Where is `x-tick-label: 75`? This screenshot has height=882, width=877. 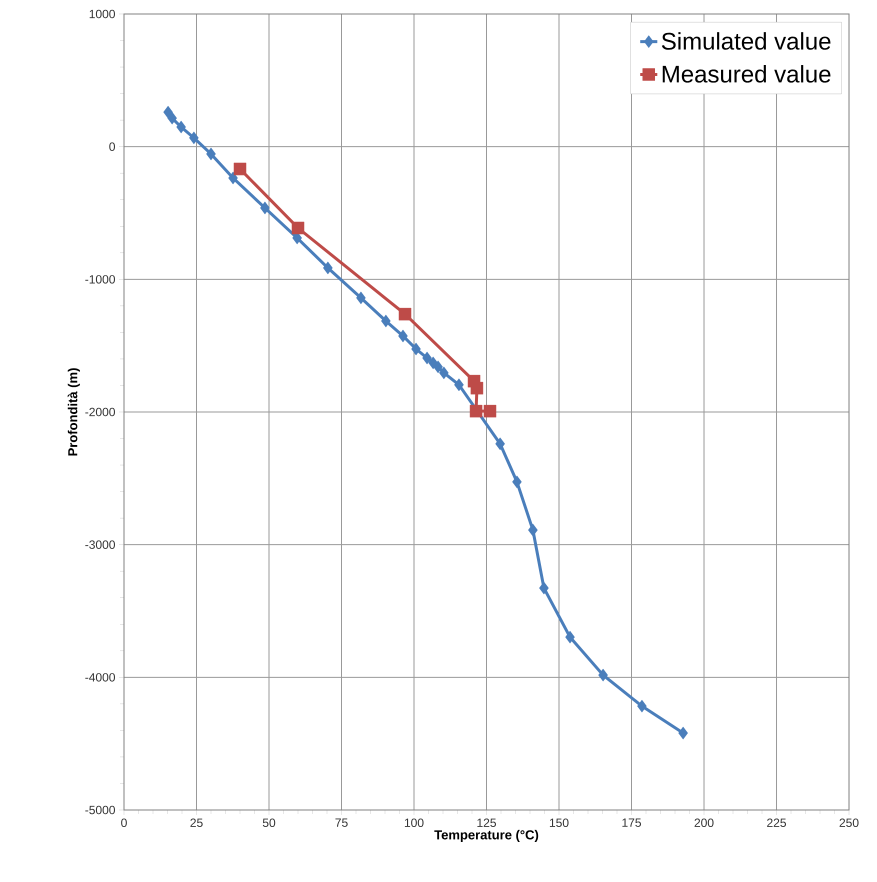
x-tick-label: 75 is located at coordinates (341, 822).